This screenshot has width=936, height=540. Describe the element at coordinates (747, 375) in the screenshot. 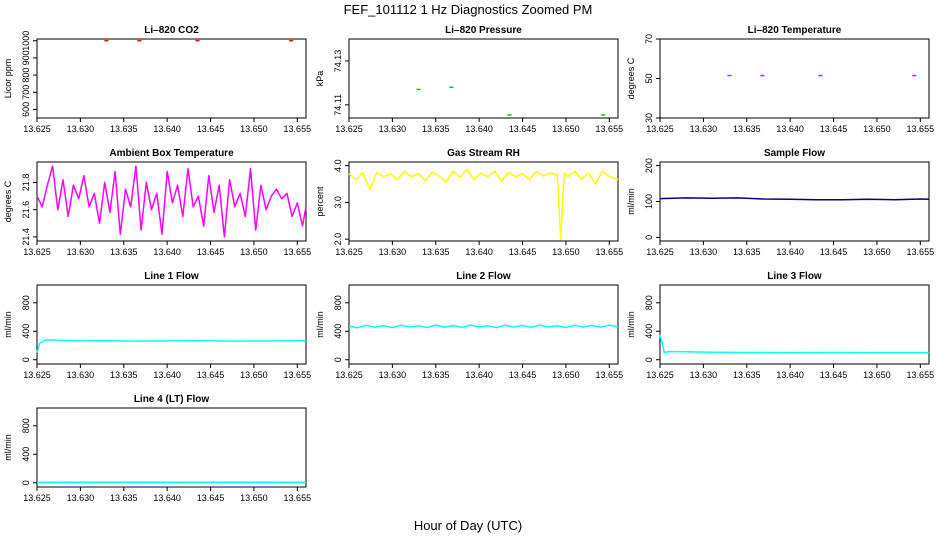

I see `panel-8-xtick-label: 13.635` at that location.